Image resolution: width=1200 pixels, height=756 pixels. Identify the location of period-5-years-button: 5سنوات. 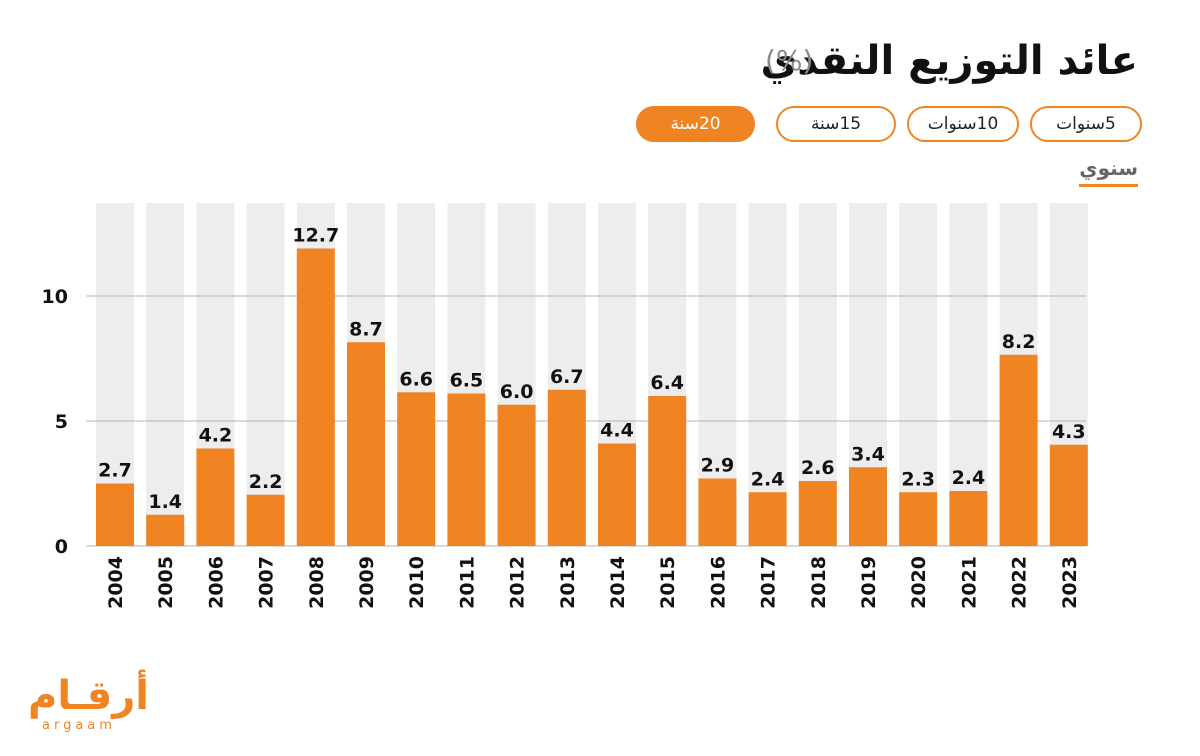
(1086, 124).